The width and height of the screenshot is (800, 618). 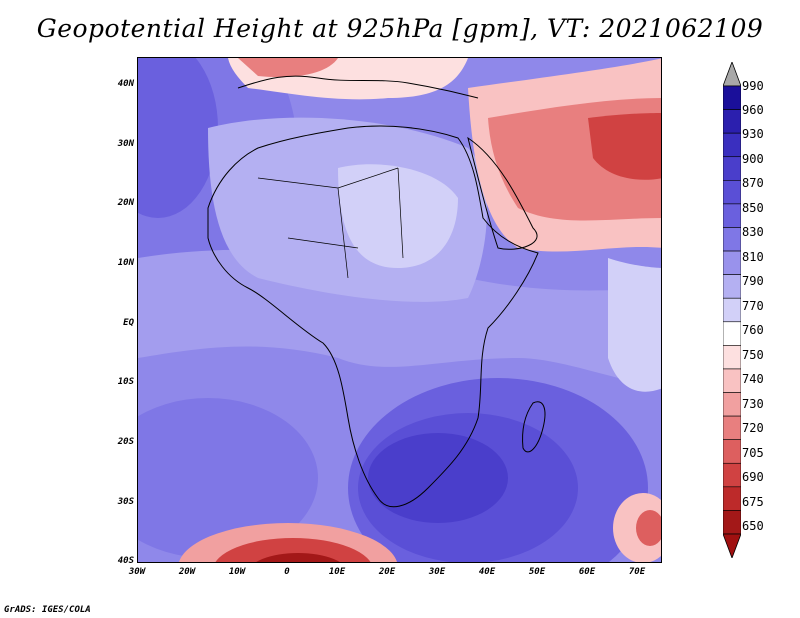 I want to click on colorbar-label-990: 990, so click(x=753, y=86).